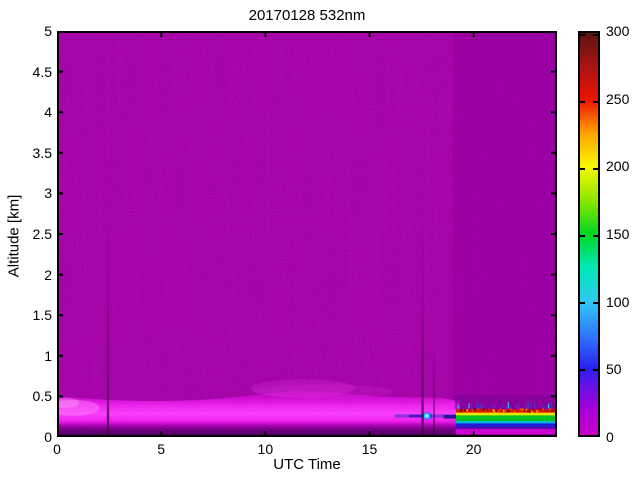 The width and height of the screenshot is (640, 480). I want to click on colorbar, so click(589, 234).